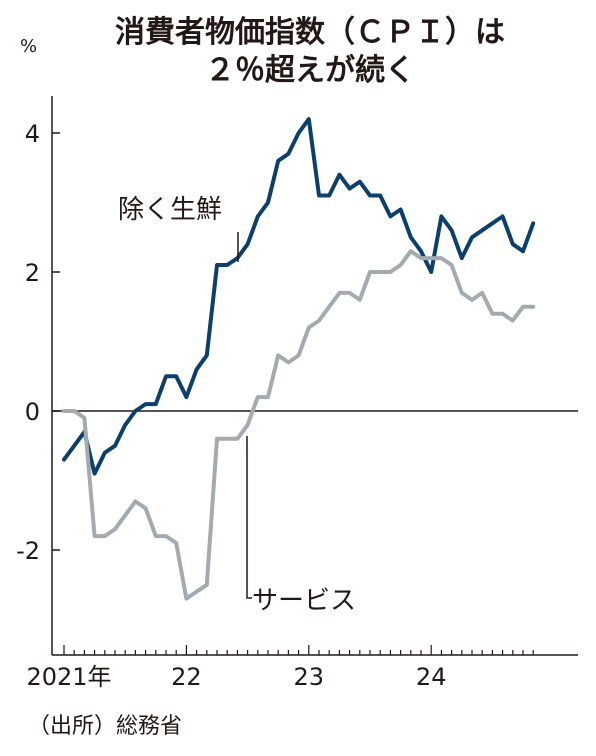 The image size is (596, 756). What do you see at coordinates (105, 726) in the screenshot?
I see `source-note: （出所）総務省` at bounding box center [105, 726].